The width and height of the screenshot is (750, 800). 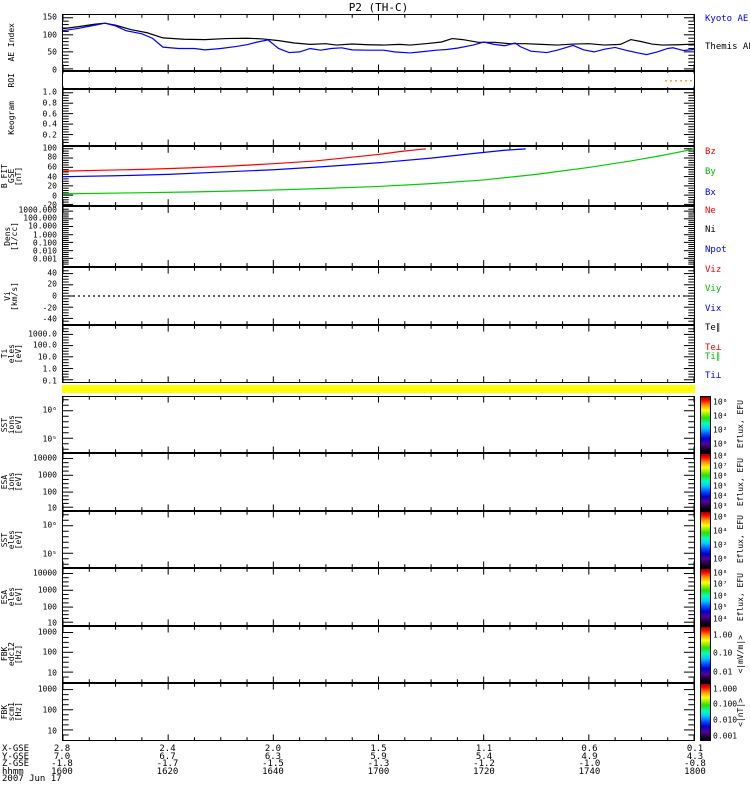 I want to click on colorbar-tick-label: 1.00, so click(x=723, y=635).